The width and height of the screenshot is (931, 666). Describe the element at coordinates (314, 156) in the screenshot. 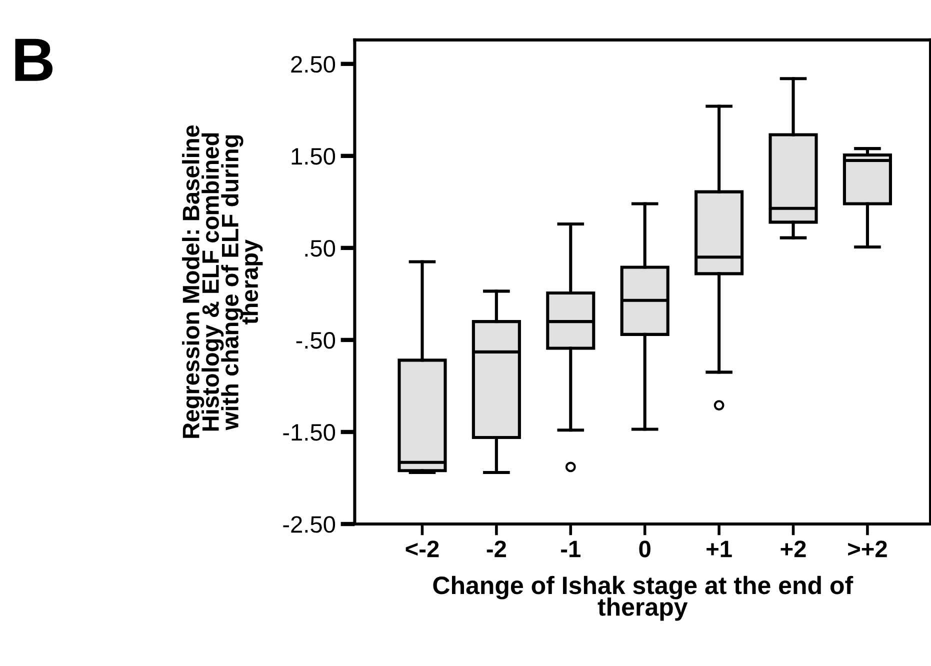

I see `y-tick-label: 1.50` at that location.